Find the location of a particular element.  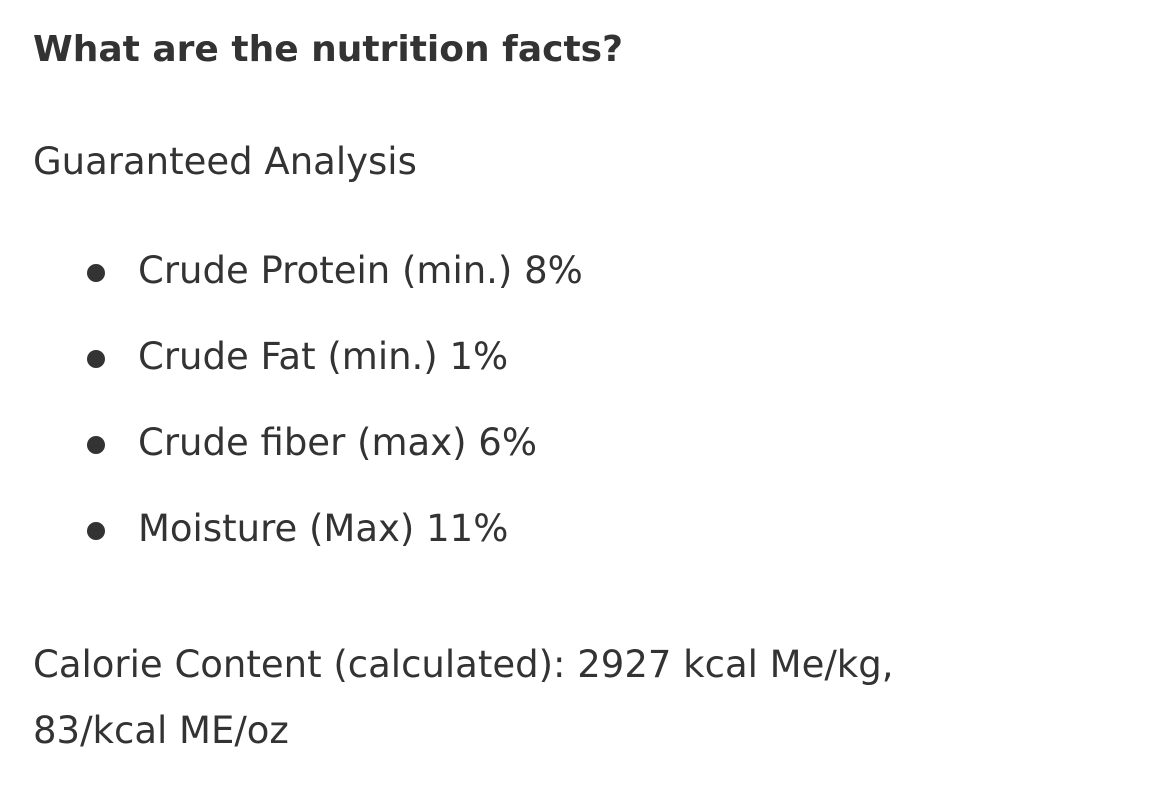

guaranteed-analysis-label: Guaranteed Analysis is located at coordinates (225, 161).